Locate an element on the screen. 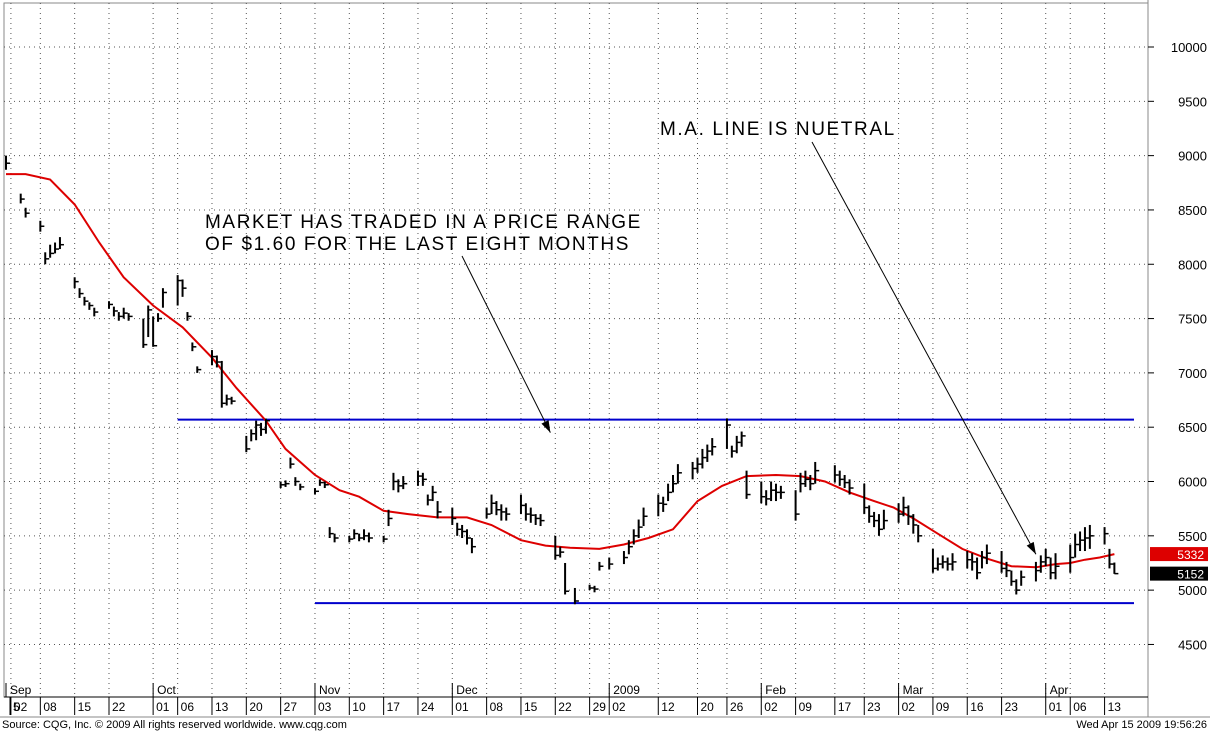  day-label: 20 is located at coordinates (708, 707).